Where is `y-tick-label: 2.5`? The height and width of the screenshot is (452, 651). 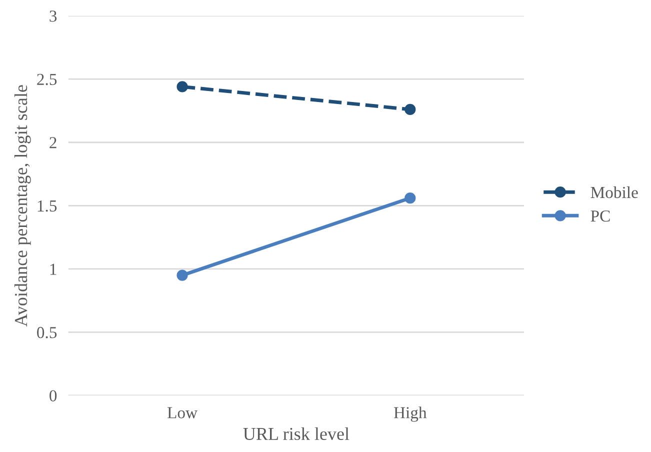 y-tick-label: 2.5 is located at coordinates (47, 80).